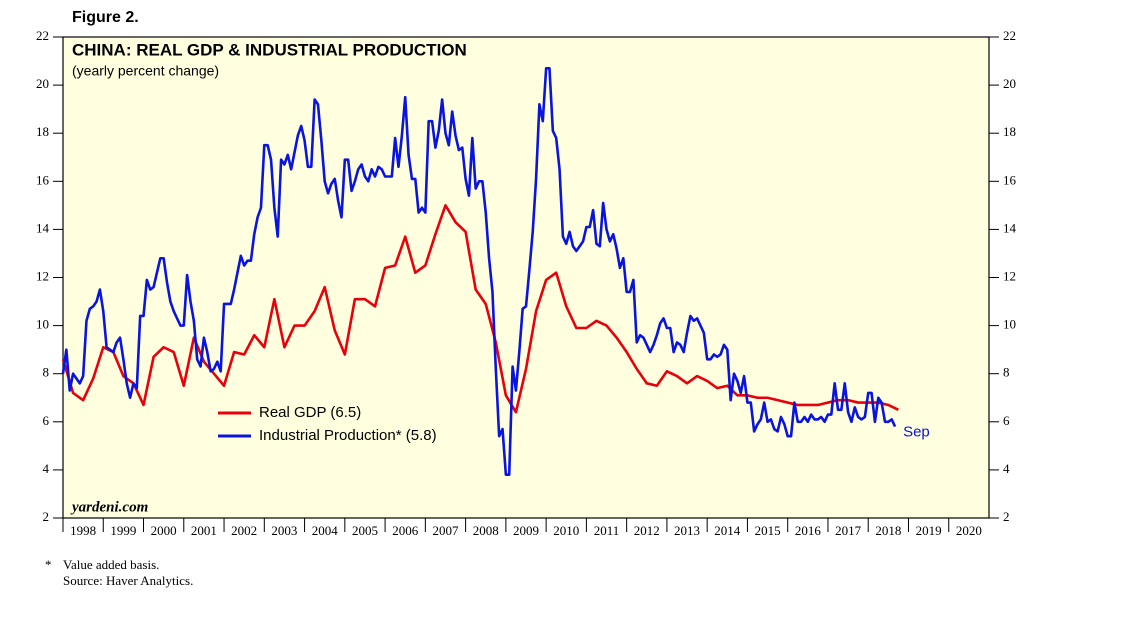 This screenshot has width=1138, height=621. What do you see at coordinates (1010, 227) in the screenshot?
I see `y-tick-label-right: 14` at bounding box center [1010, 227].